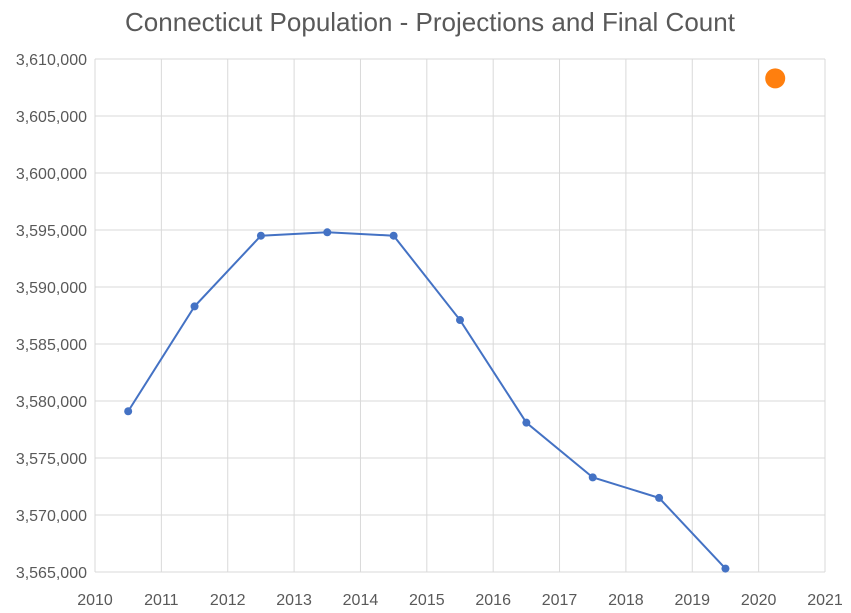  Describe the element at coordinates (493, 600) in the screenshot. I see `x-tick-label: 2016` at that location.